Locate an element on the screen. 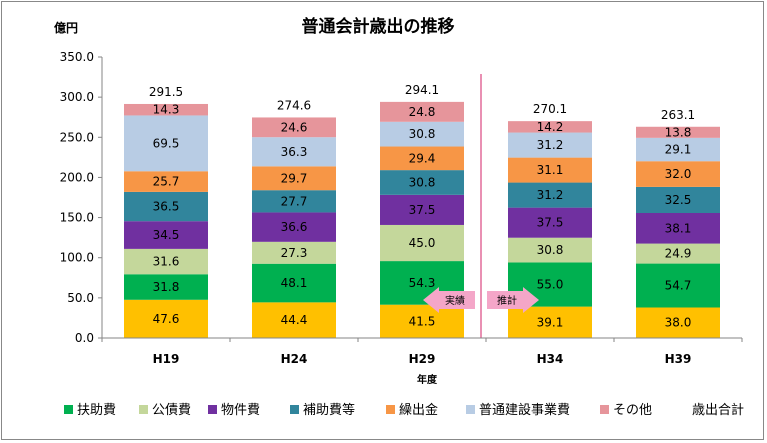 The height and width of the screenshot is (443, 767). data-label: 24.9 is located at coordinates (678, 254).